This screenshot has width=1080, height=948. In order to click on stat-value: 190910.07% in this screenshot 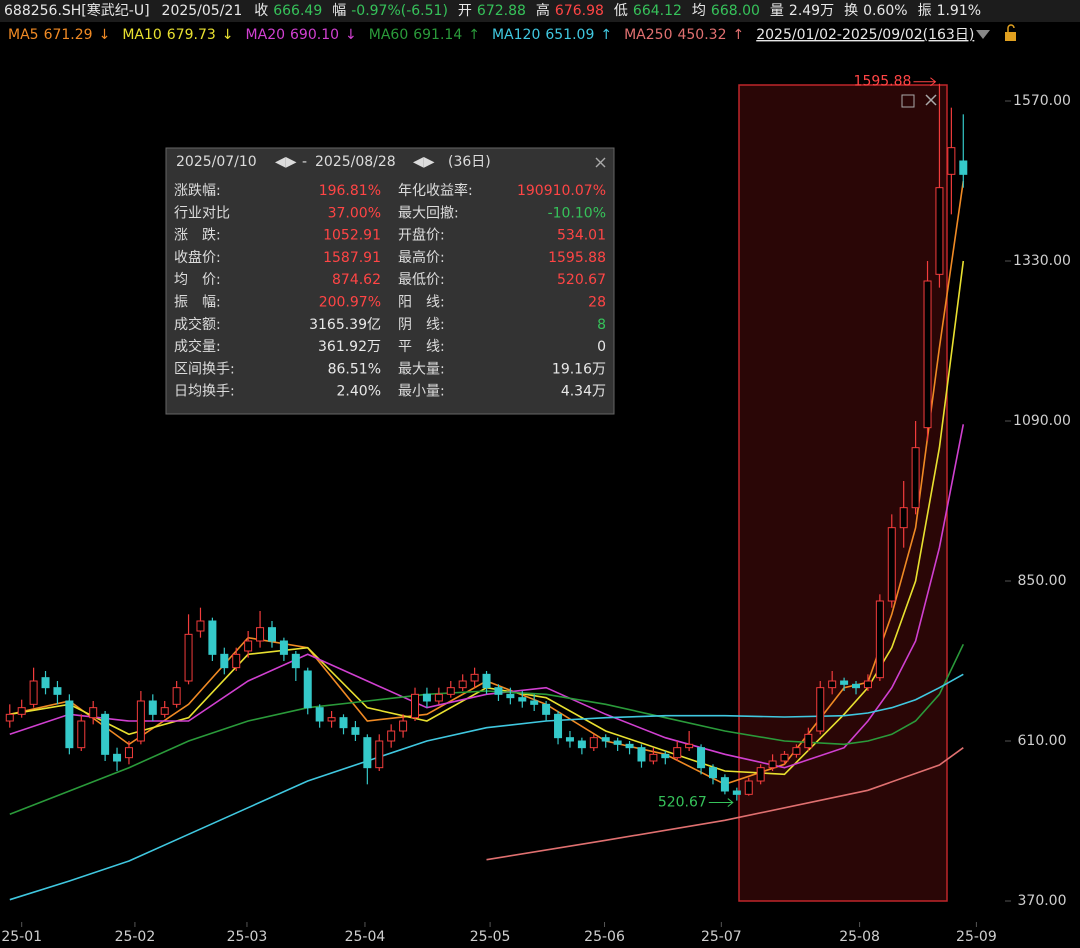, I will do `click(561, 191)`.